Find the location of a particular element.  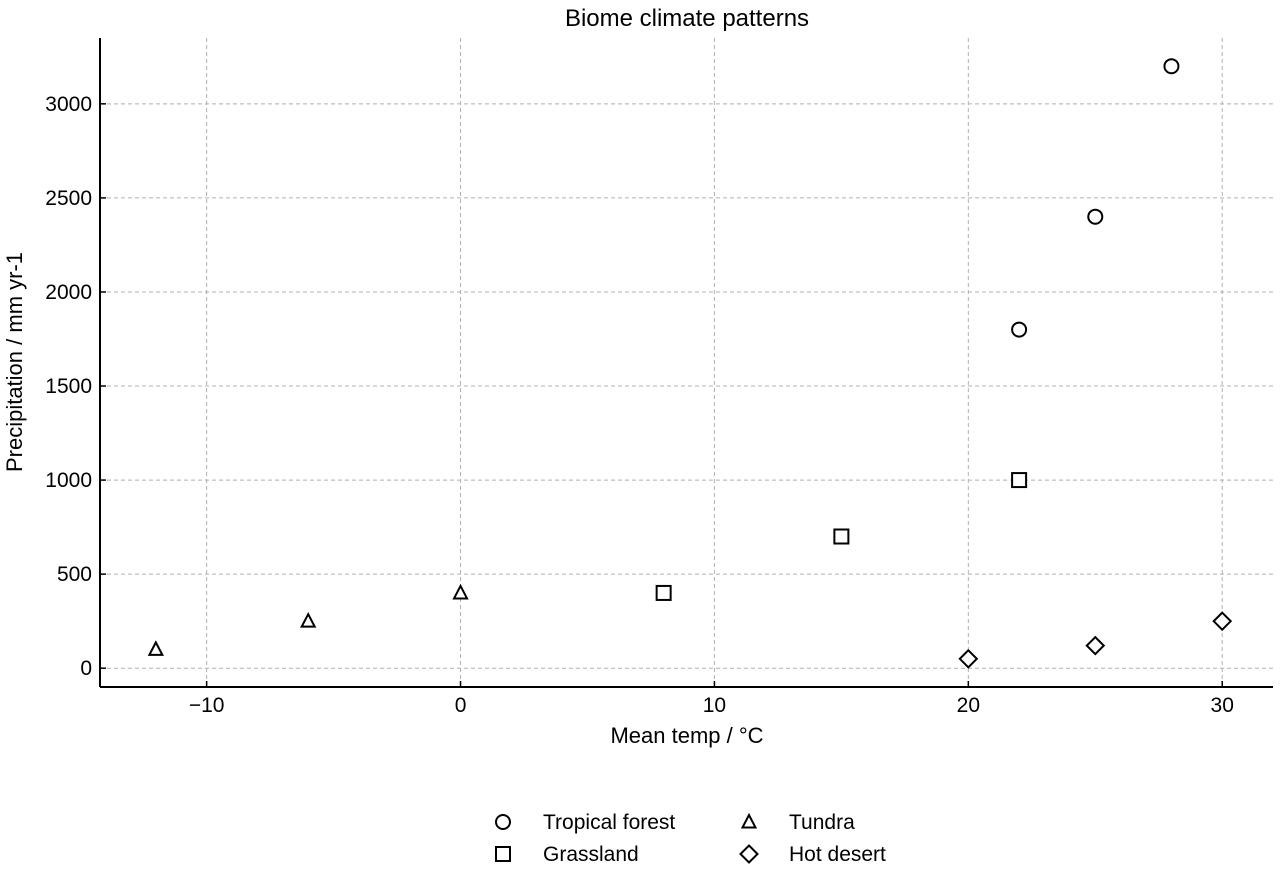

legend-tundra-label: Tundra is located at coordinates (822, 822).